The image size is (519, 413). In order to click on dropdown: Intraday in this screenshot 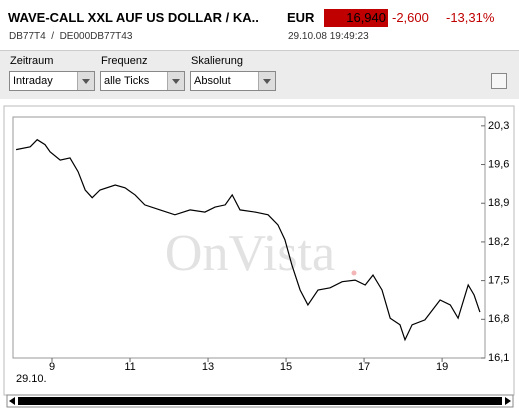, I will do `click(52, 81)`.